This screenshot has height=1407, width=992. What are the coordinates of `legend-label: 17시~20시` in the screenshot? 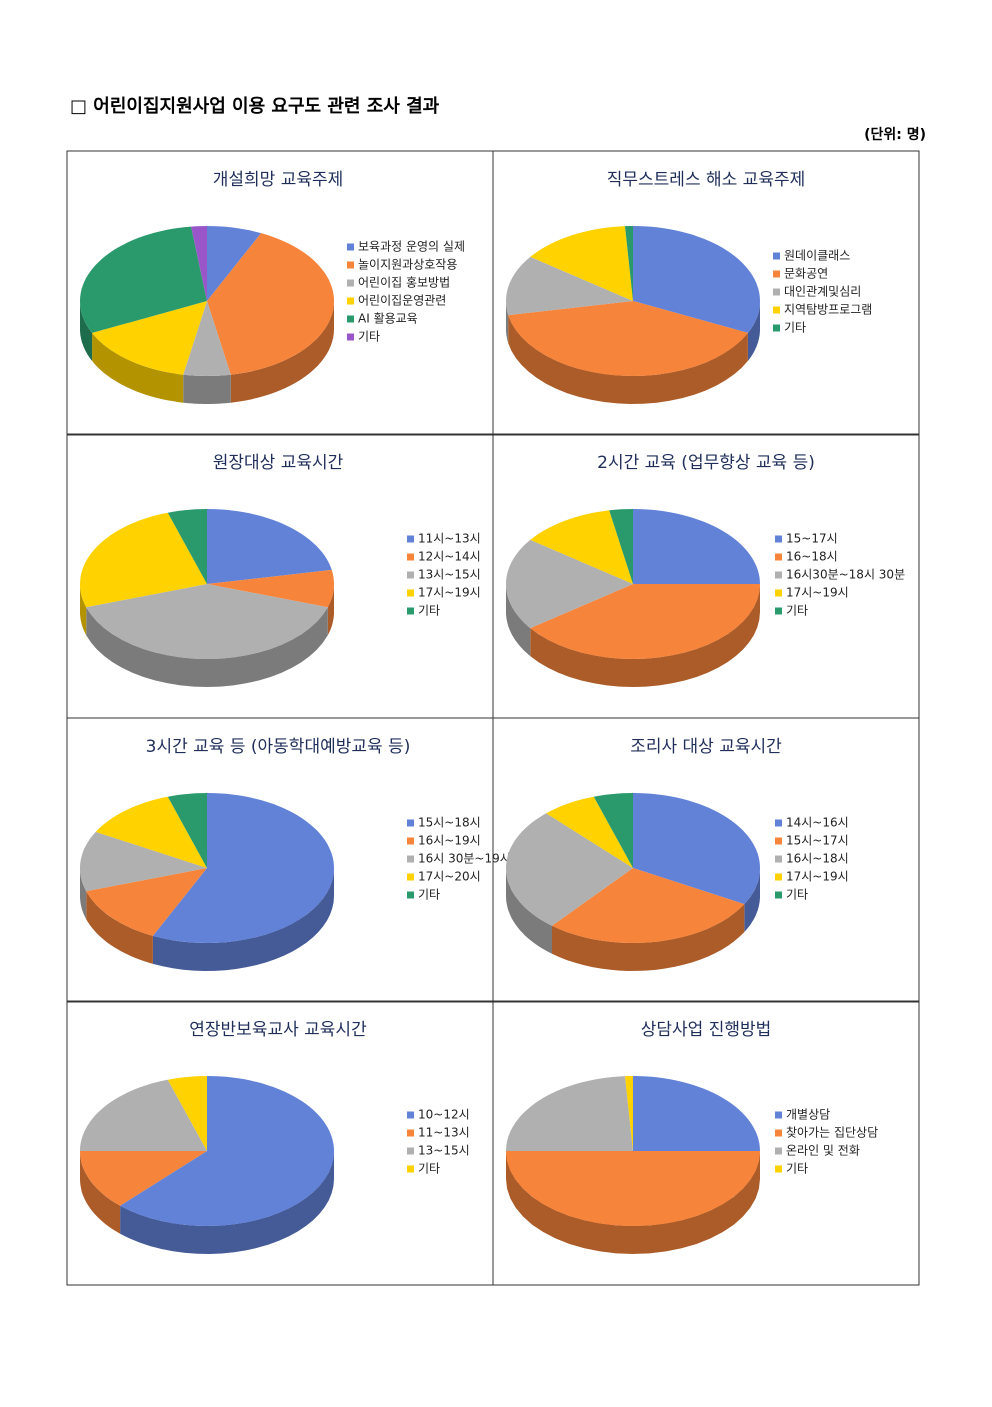 It's located at (449, 877).